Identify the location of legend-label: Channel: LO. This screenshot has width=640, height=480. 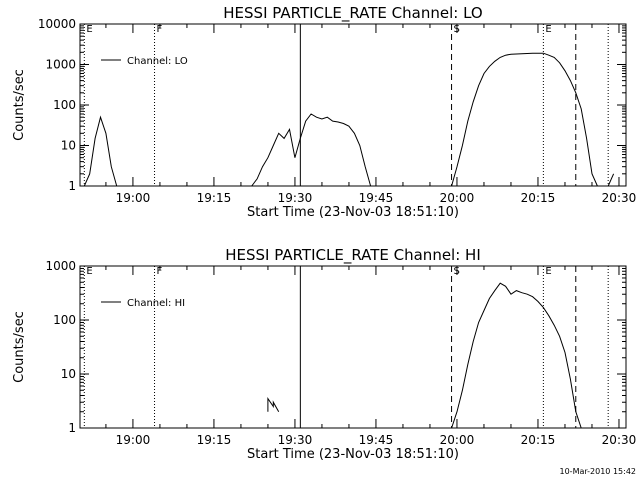
(157, 61).